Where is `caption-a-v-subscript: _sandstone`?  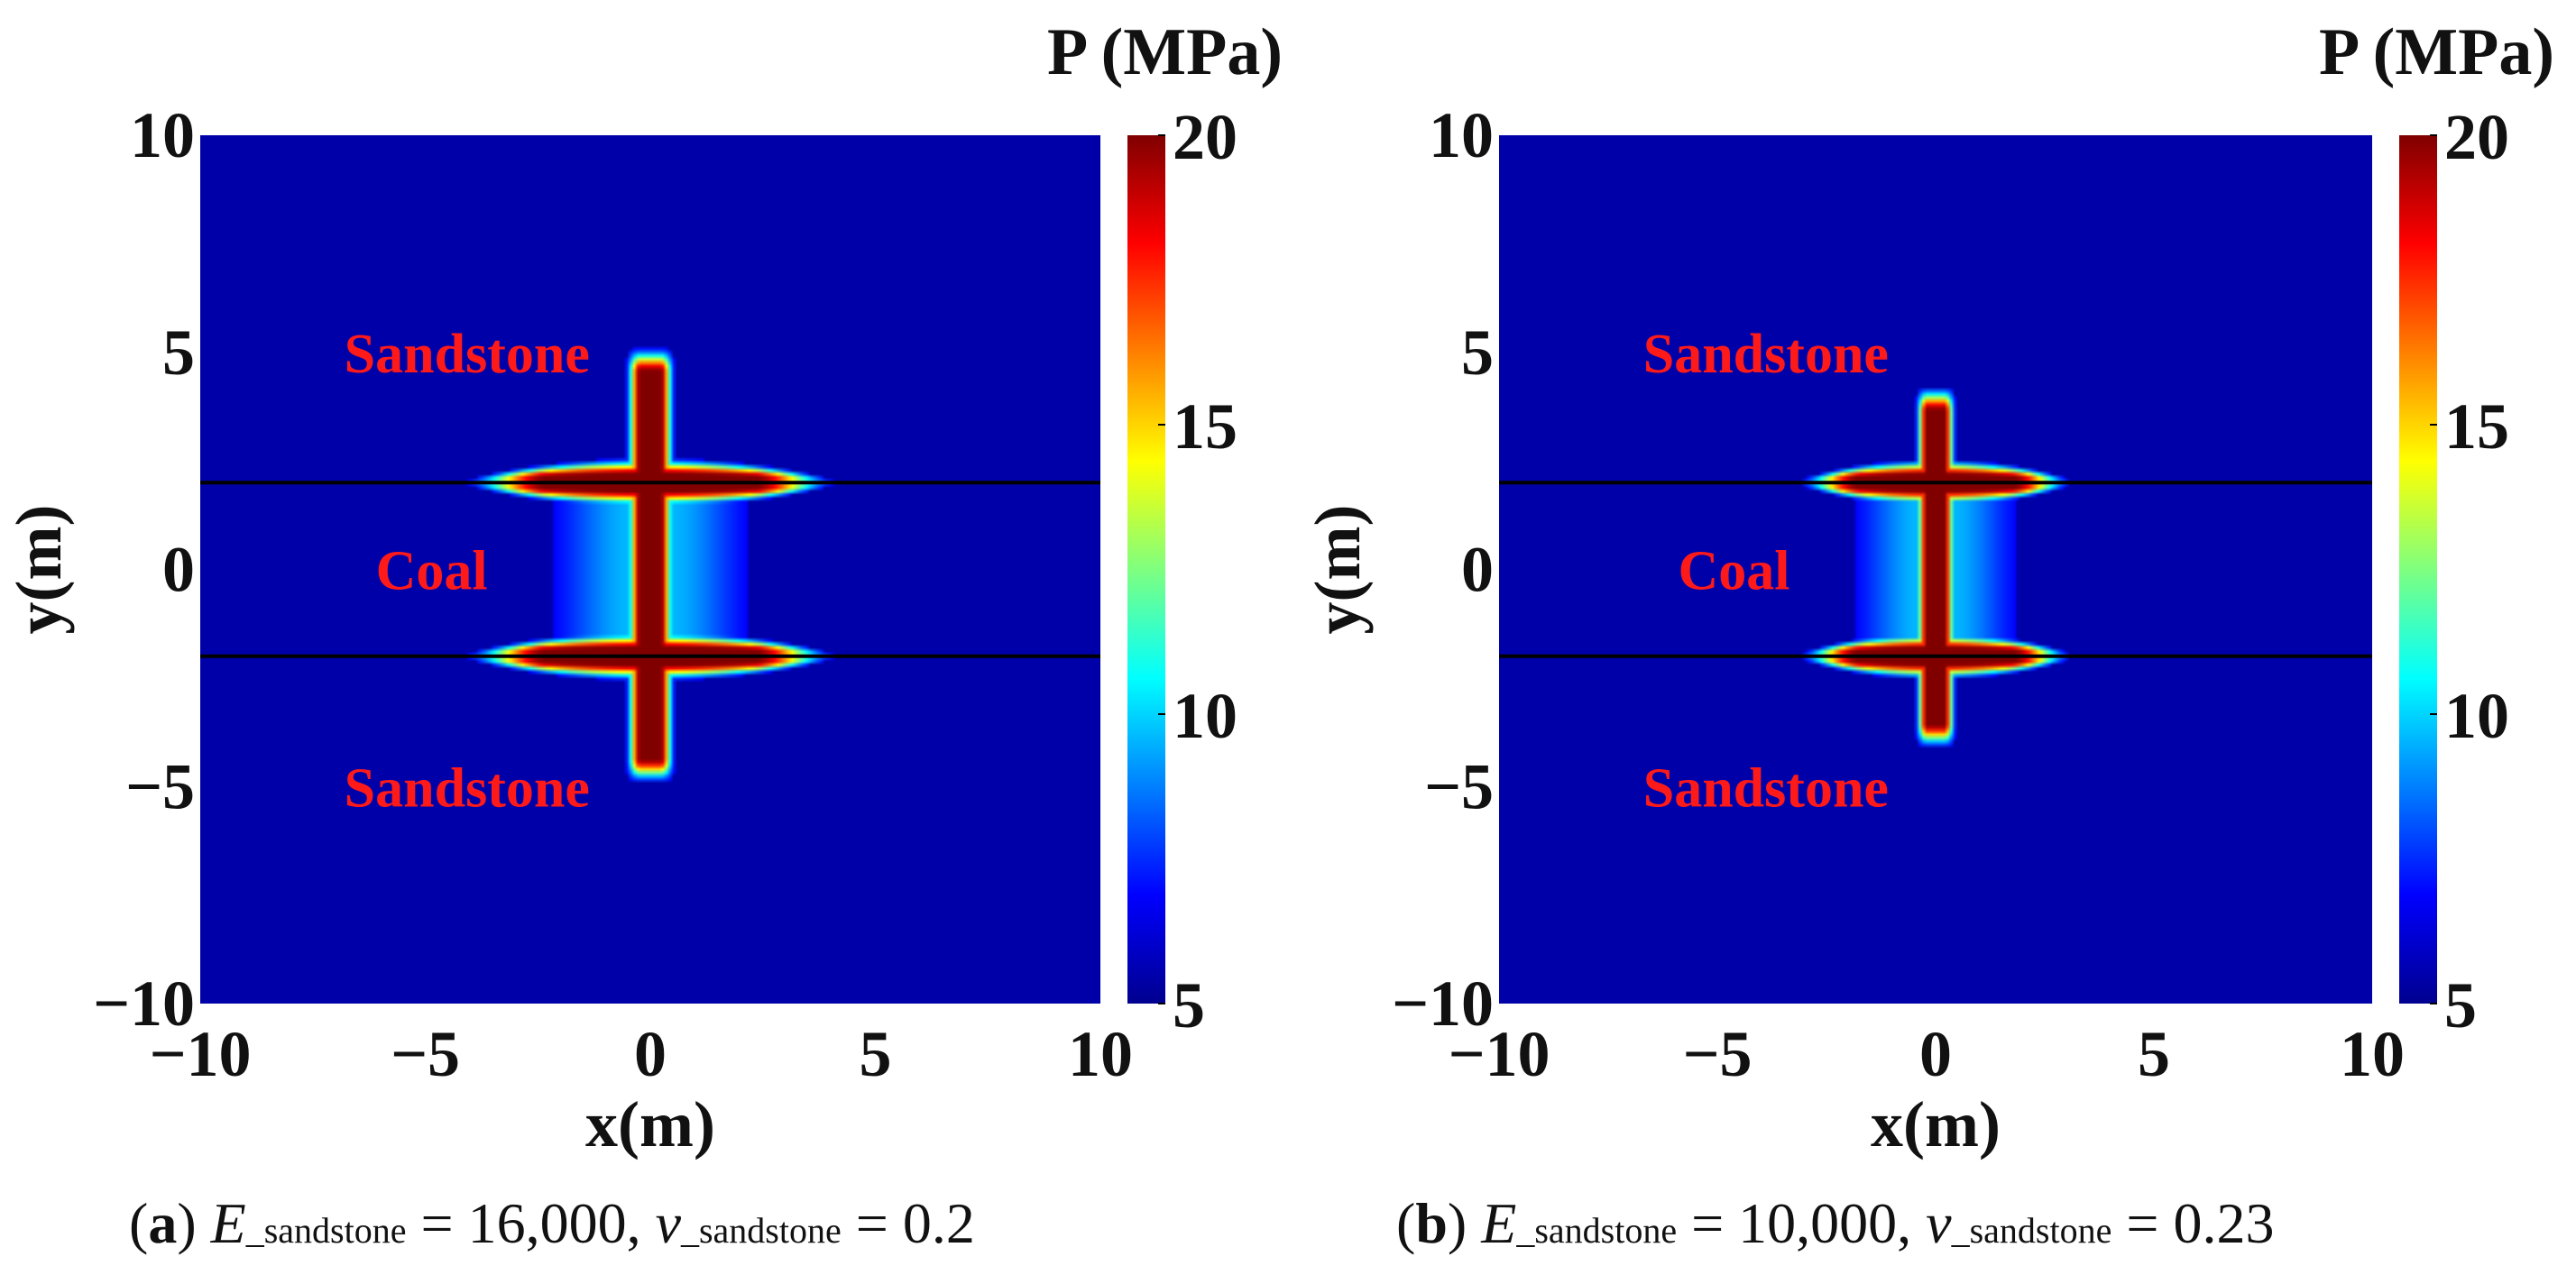
caption-a-v-subscript: _sandstone is located at coordinates (761, 1230).